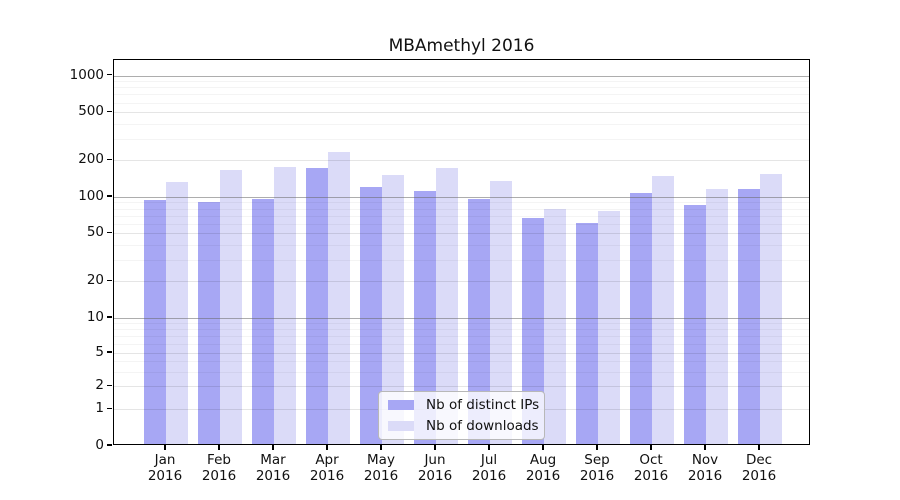 The image size is (900, 500). Describe the element at coordinates (759, 447) in the screenshot. I see `x-tick-mark-dec-2016` at that location.